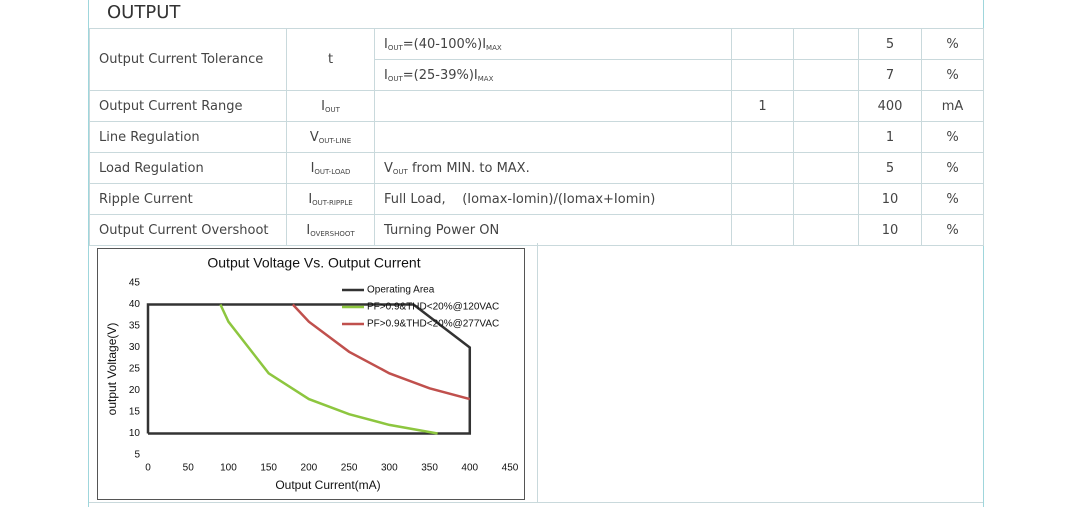 This screenshot has width=1072, height=507. What do you see at coordinates (349, 468) in the screenshot?
I see `x-tick-label: 250` at bounding box center [349, 468].